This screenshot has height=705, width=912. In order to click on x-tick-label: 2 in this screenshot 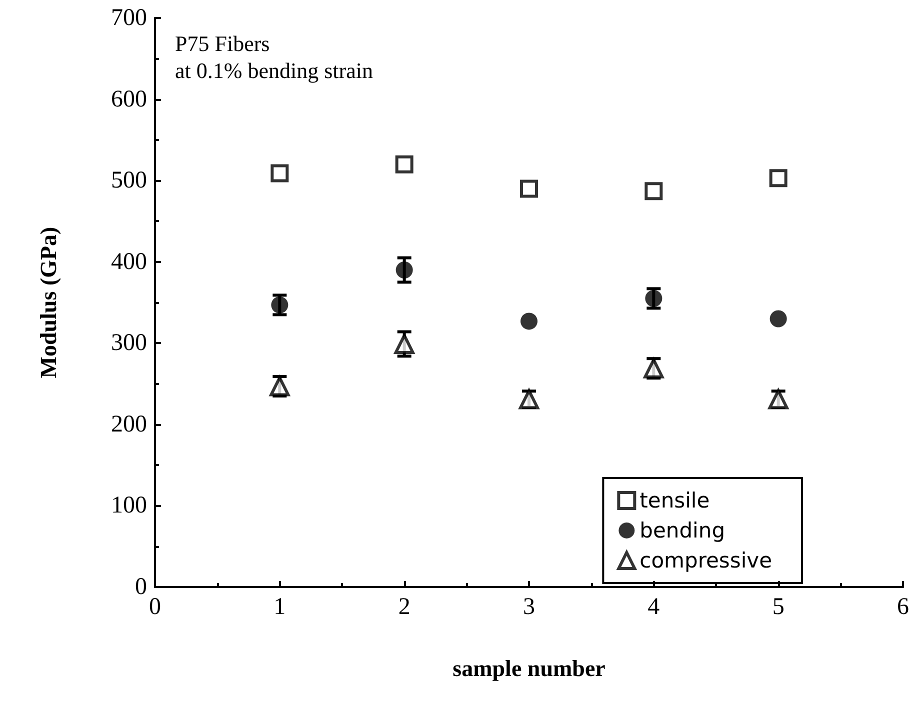, I will do `click(404, 607)`.